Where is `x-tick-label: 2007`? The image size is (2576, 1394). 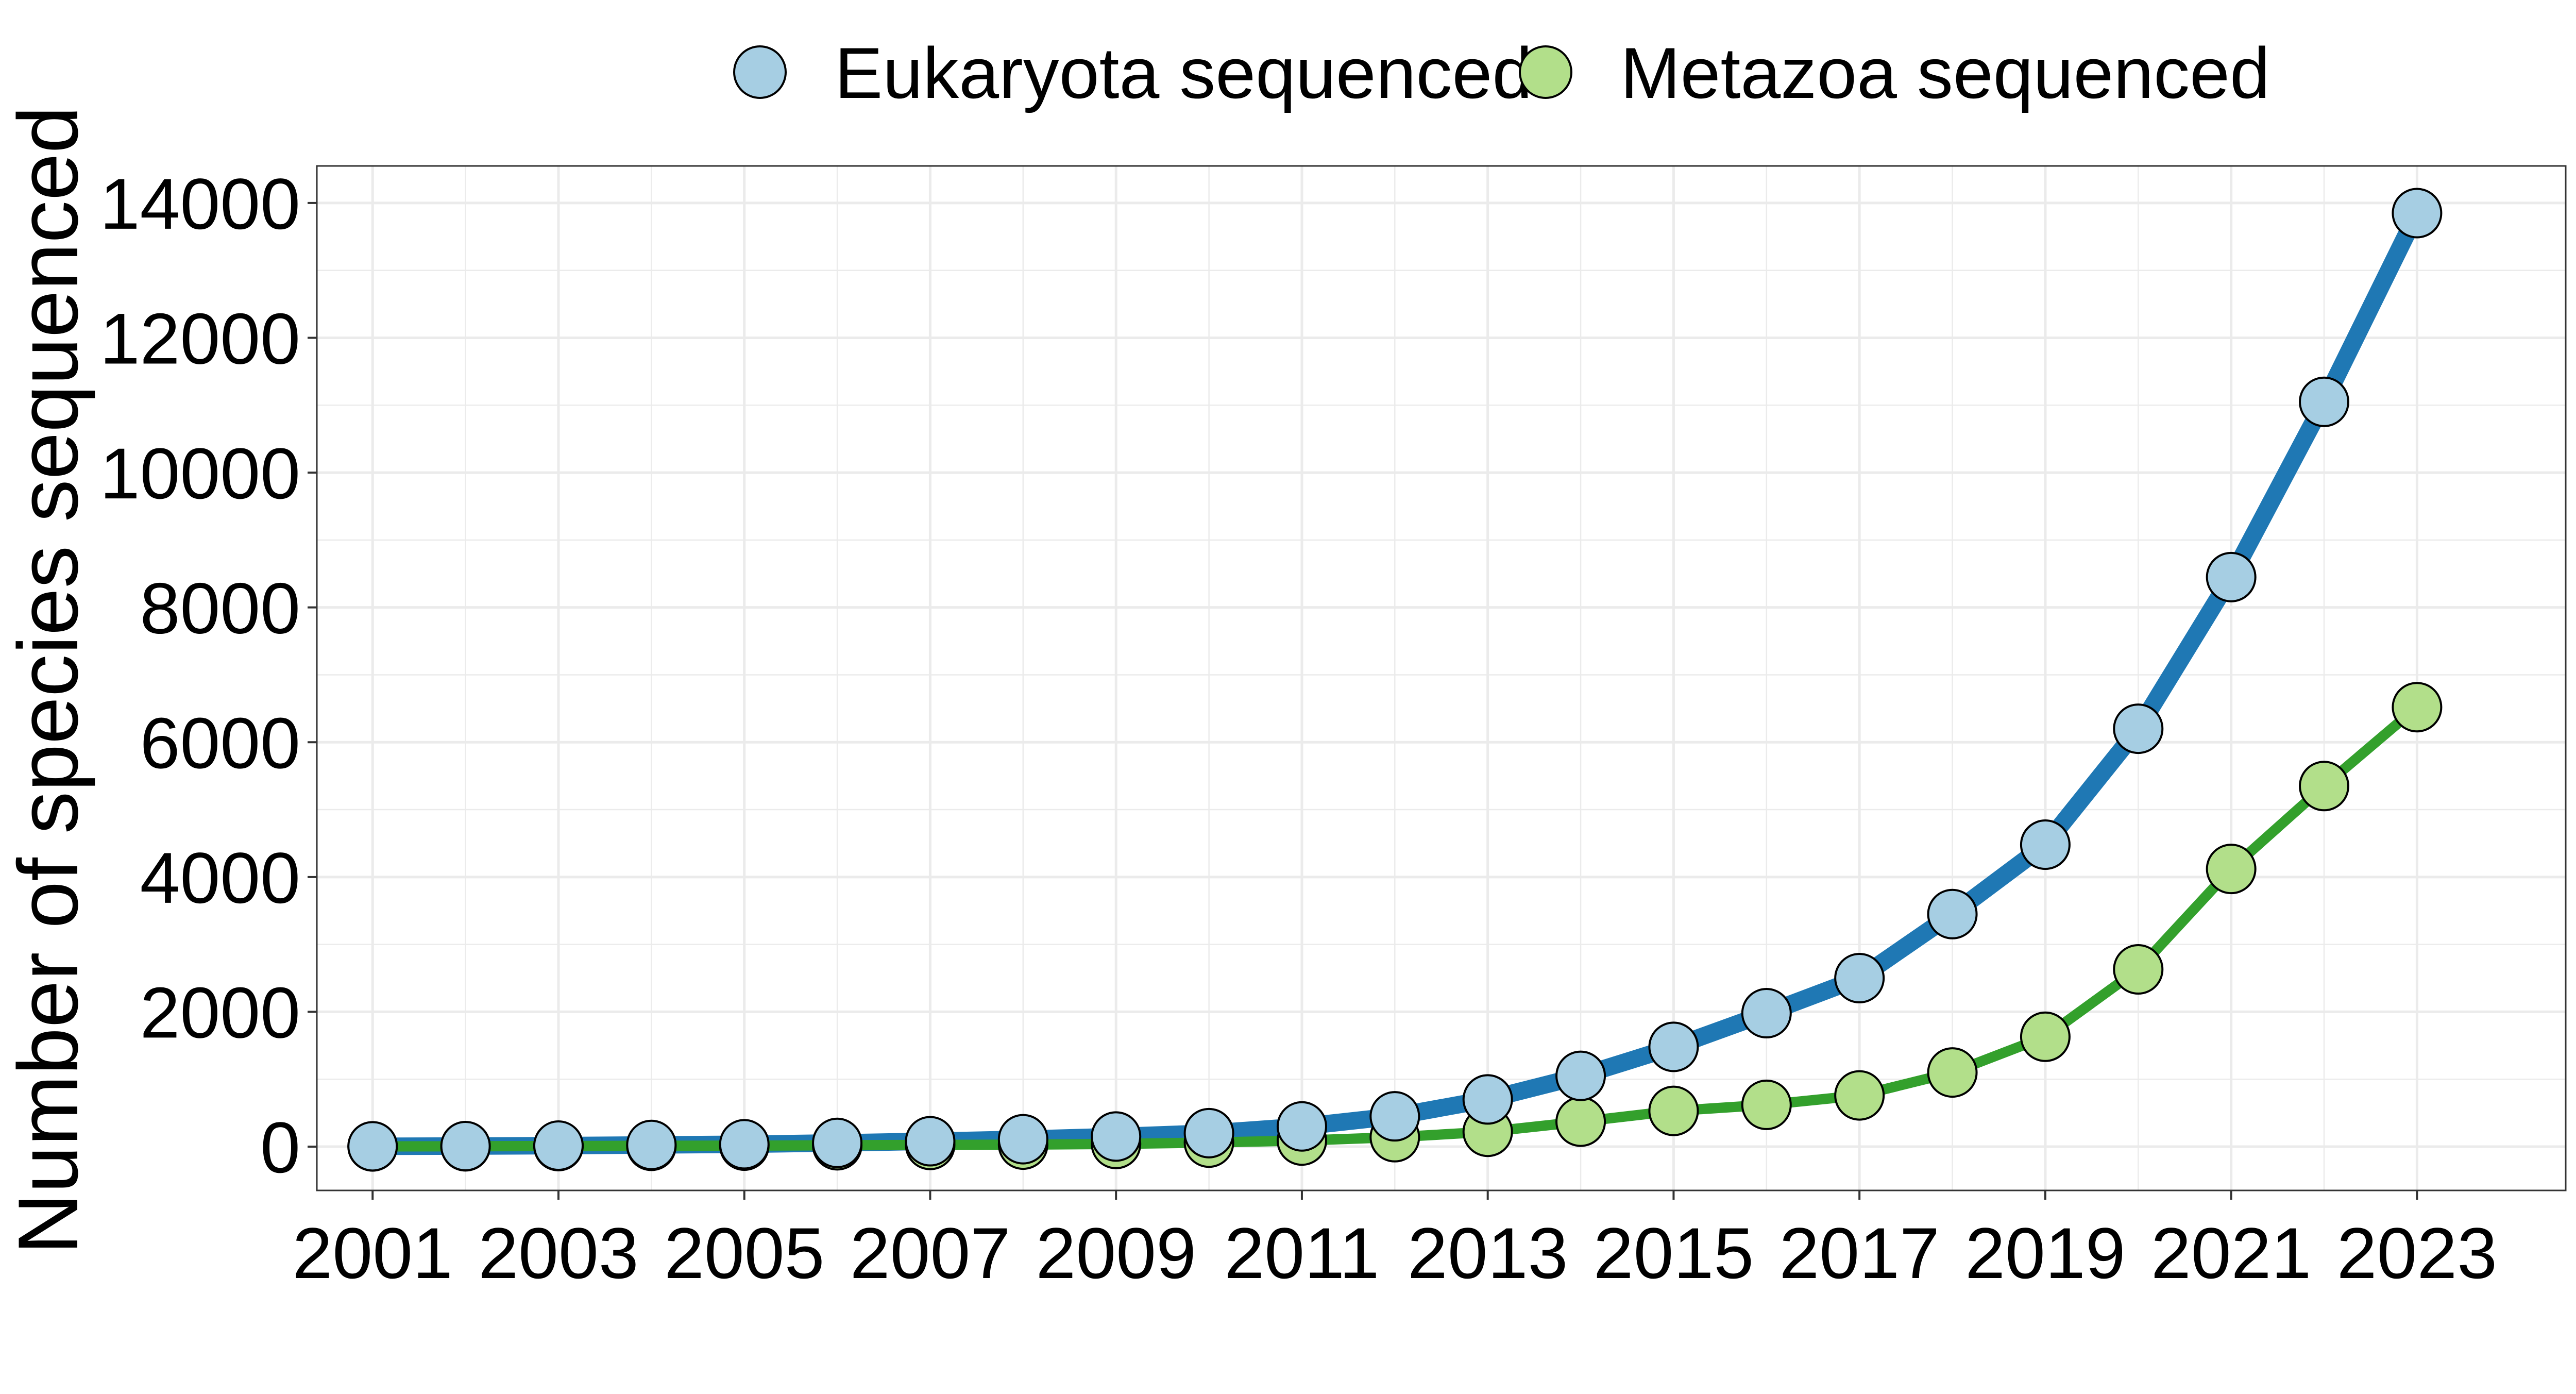
x-tick-label: 2007 is located at coordinates (930, 1253).